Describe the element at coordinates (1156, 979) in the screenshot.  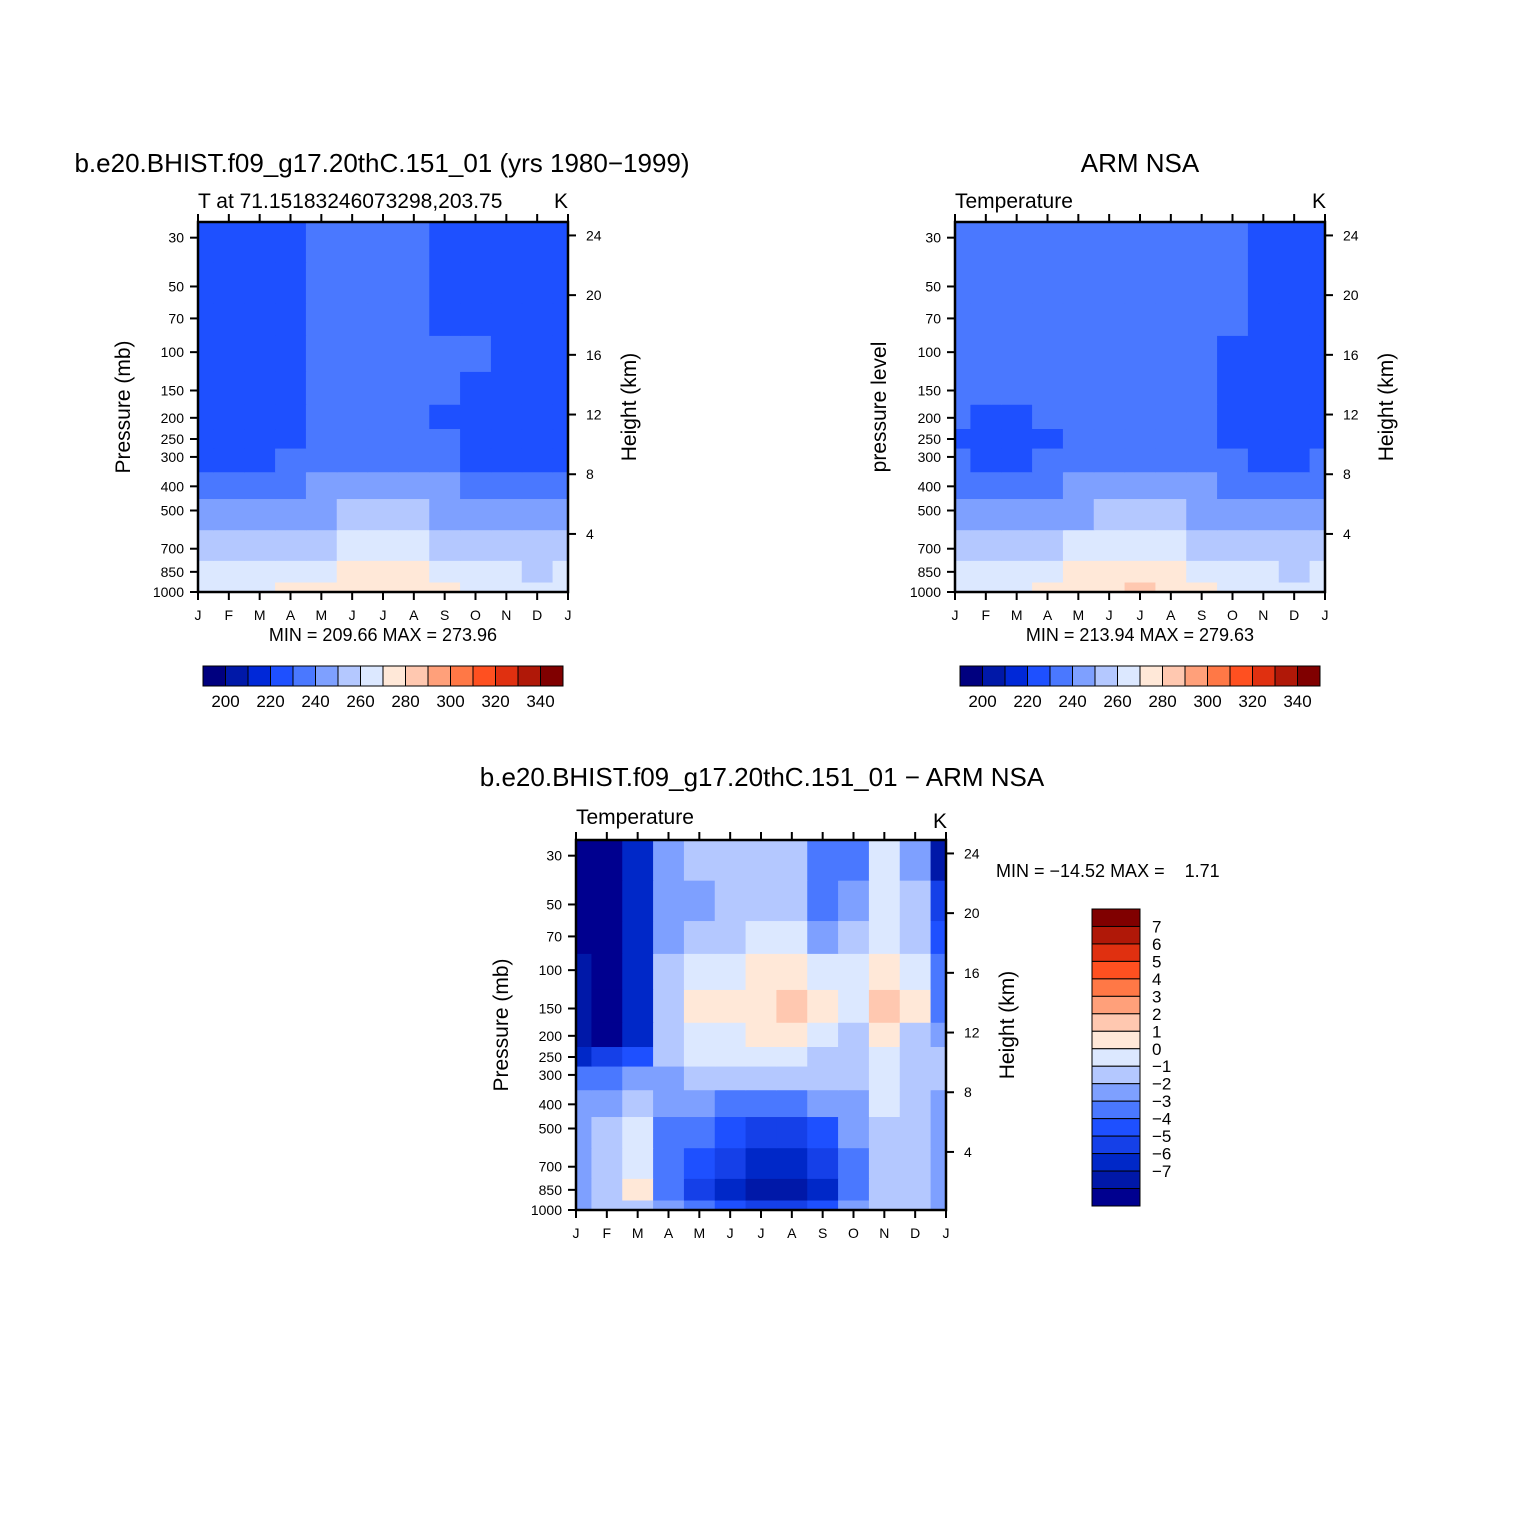
I see `colorbar-label: 4` at that location.